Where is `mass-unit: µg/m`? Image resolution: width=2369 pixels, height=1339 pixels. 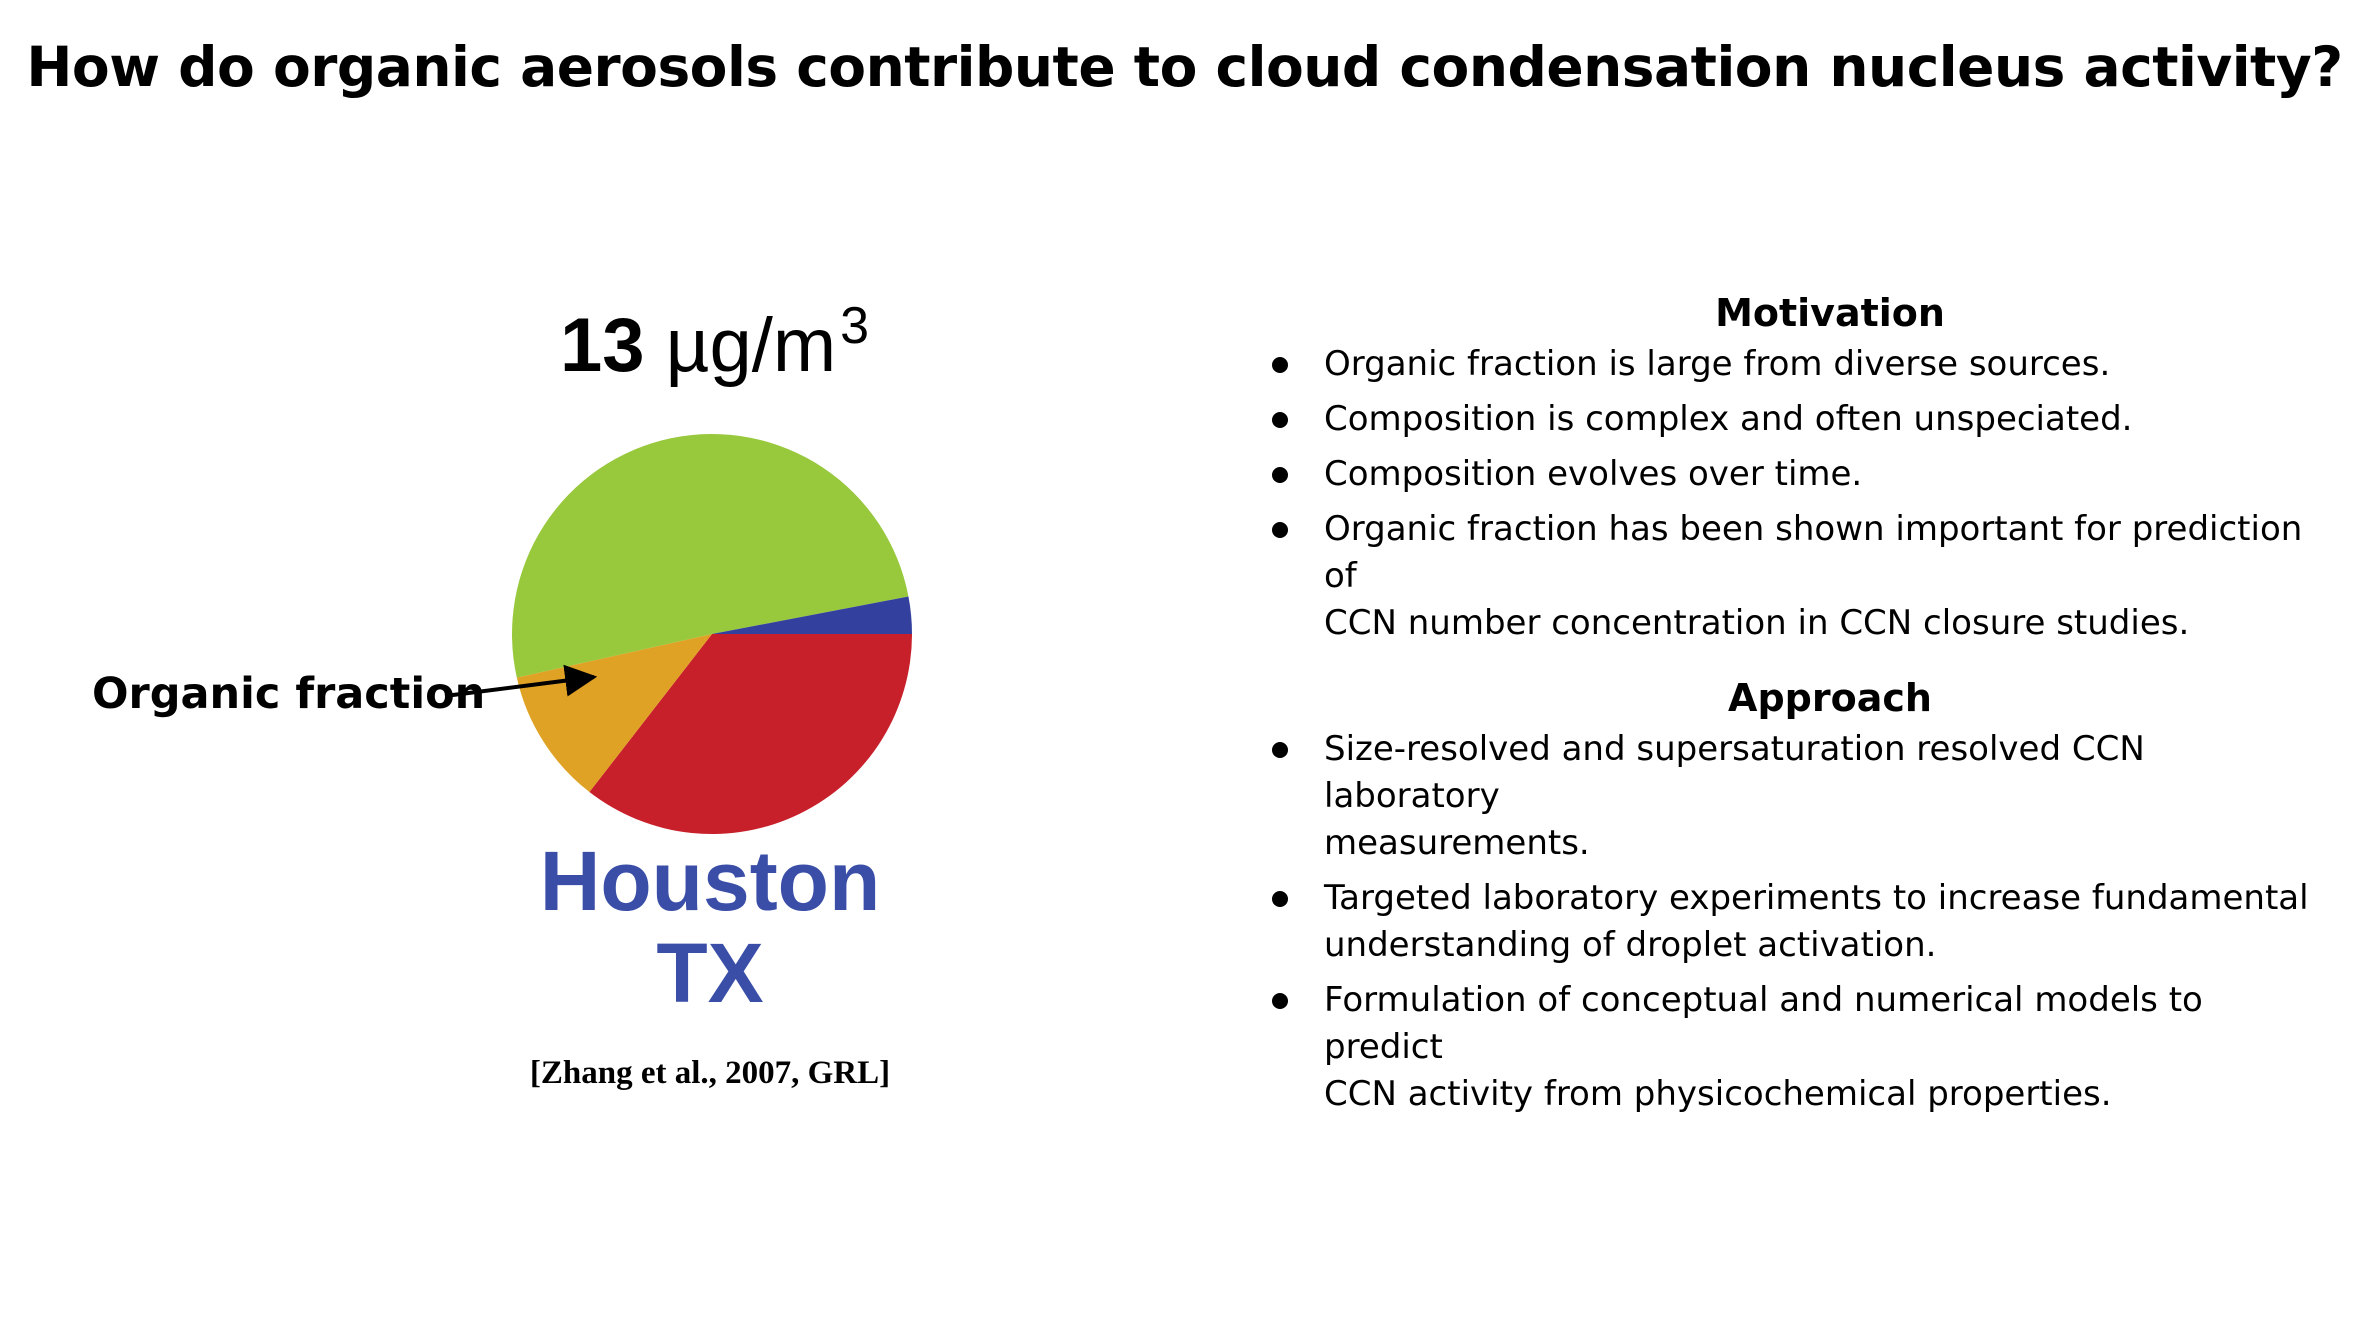
mass-unit: µg/m is located at coordinates (751, 345).